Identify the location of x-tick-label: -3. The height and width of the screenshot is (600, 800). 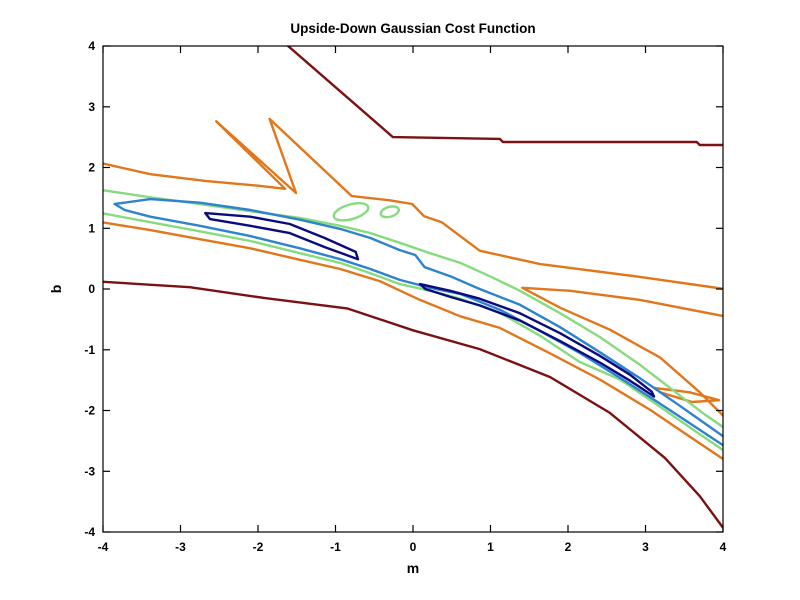
(180, 547).